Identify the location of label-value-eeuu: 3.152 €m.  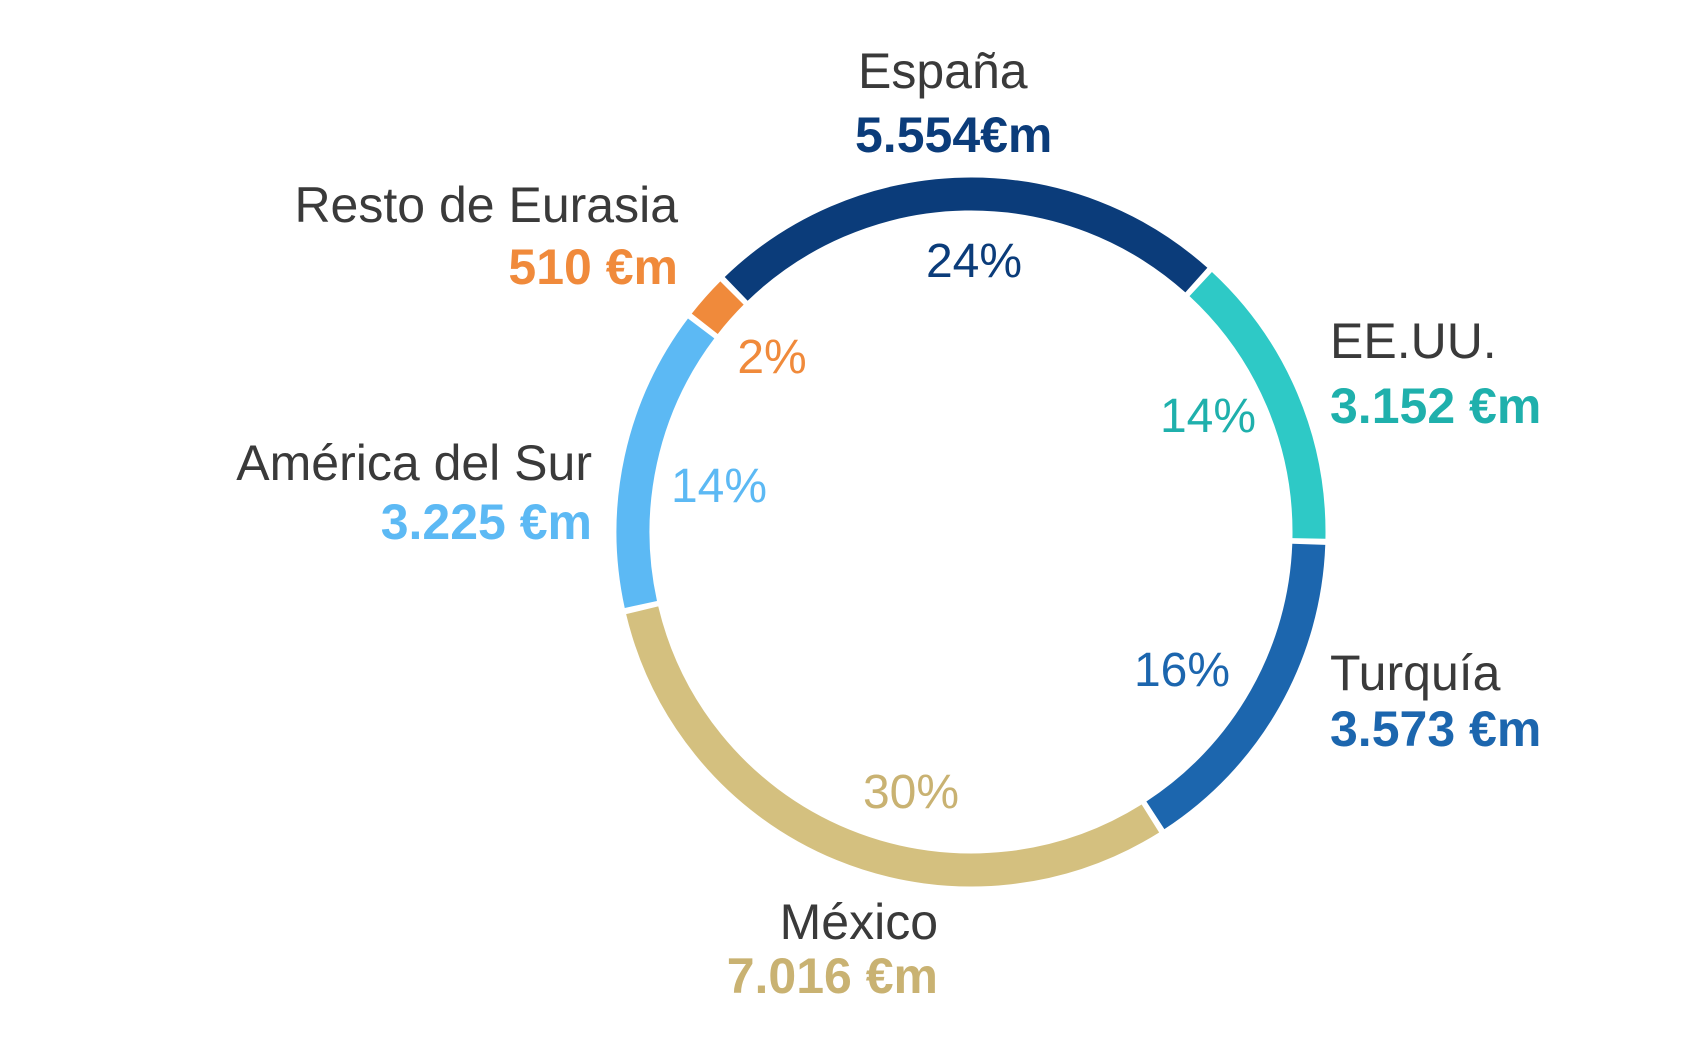
(1435, 406).